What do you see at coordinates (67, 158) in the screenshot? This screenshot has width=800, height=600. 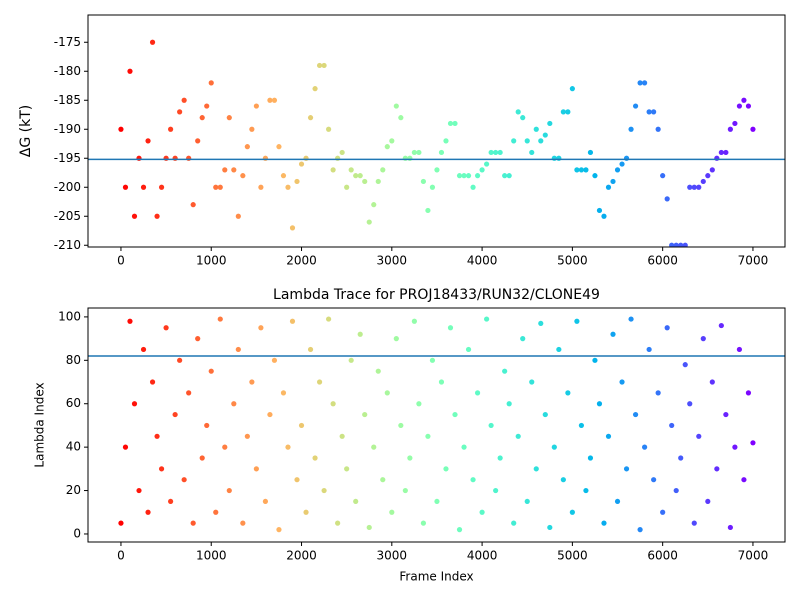 I see `y-tick-label: -195` at bounding box center [67, 158].